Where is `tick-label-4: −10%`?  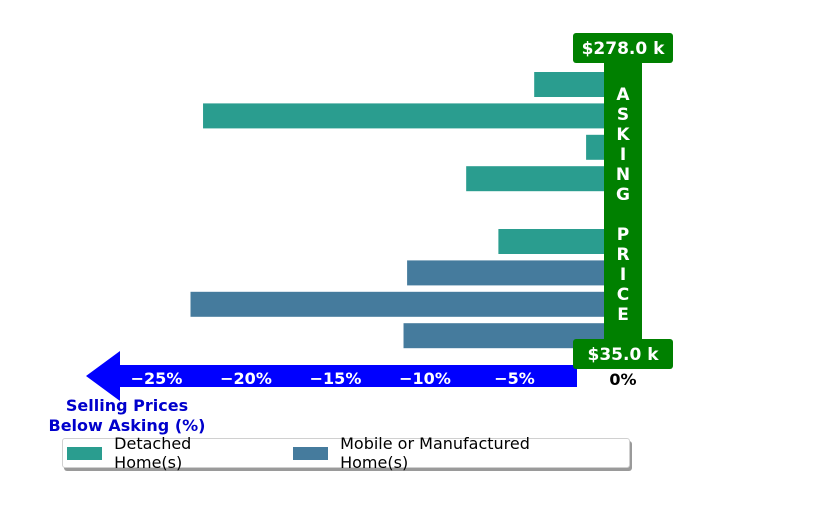
tick-label-4: −10% is located at coordinates (425, 378).